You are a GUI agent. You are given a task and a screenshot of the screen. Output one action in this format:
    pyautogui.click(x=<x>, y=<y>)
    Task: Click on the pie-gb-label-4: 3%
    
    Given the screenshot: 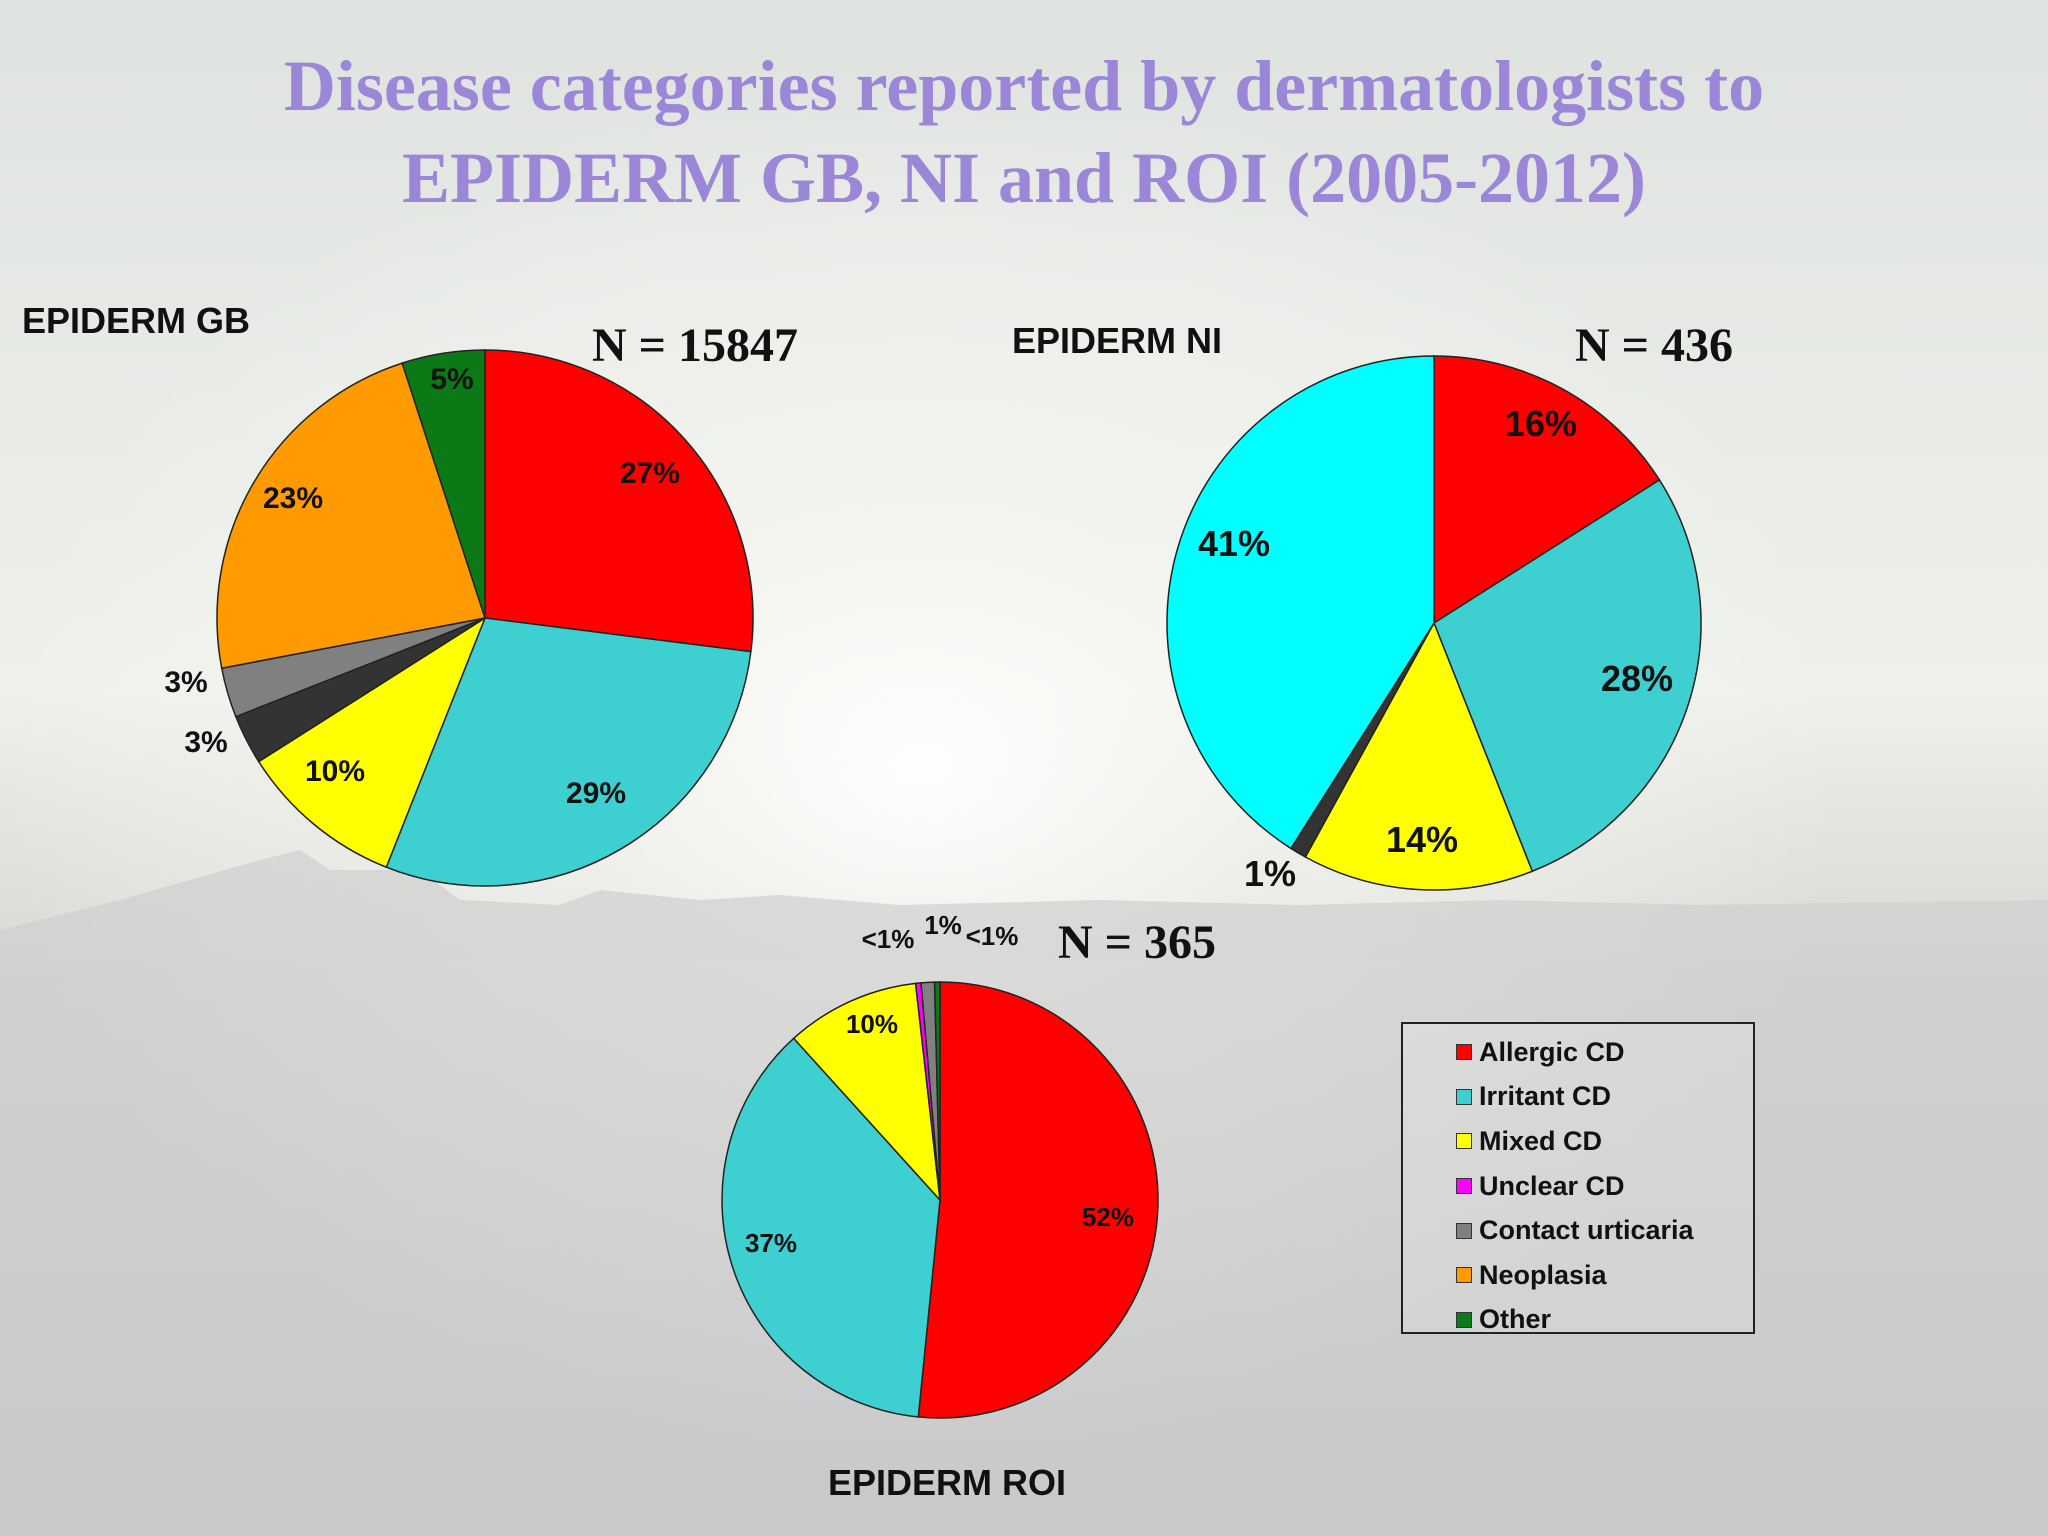 What is the action you would take?
    pyautogui.click(x=185, y=682)
    